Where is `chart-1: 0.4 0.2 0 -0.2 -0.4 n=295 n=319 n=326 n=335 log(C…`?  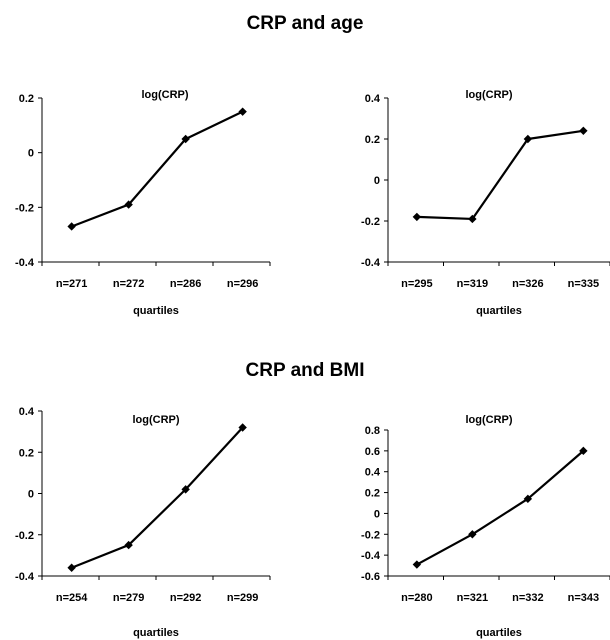
chart-1: 0.4 0.2 0 -0.2 -0.4 n=295 n=319 n=326 n=335 log(C… is located at coordinates (485, 203).